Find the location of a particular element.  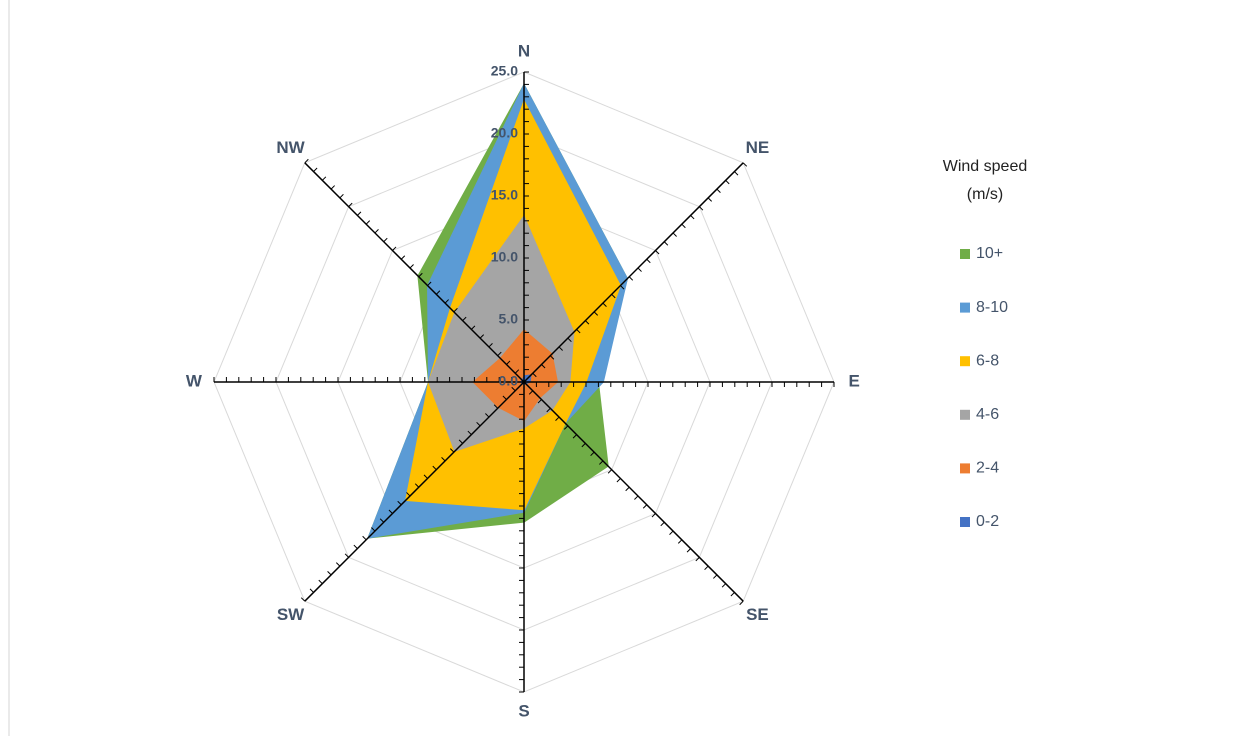

legend-label: 6-8 is located at coordinates (987, 360).